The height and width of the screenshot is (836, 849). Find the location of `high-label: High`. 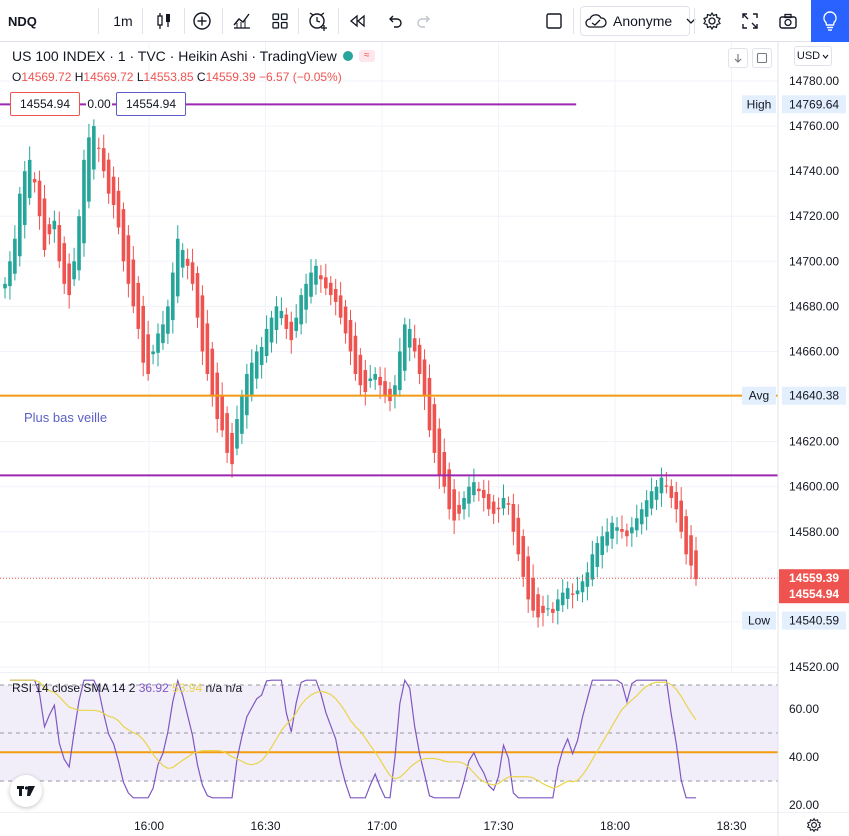

high-label: High is located at coordinates (759, 104).